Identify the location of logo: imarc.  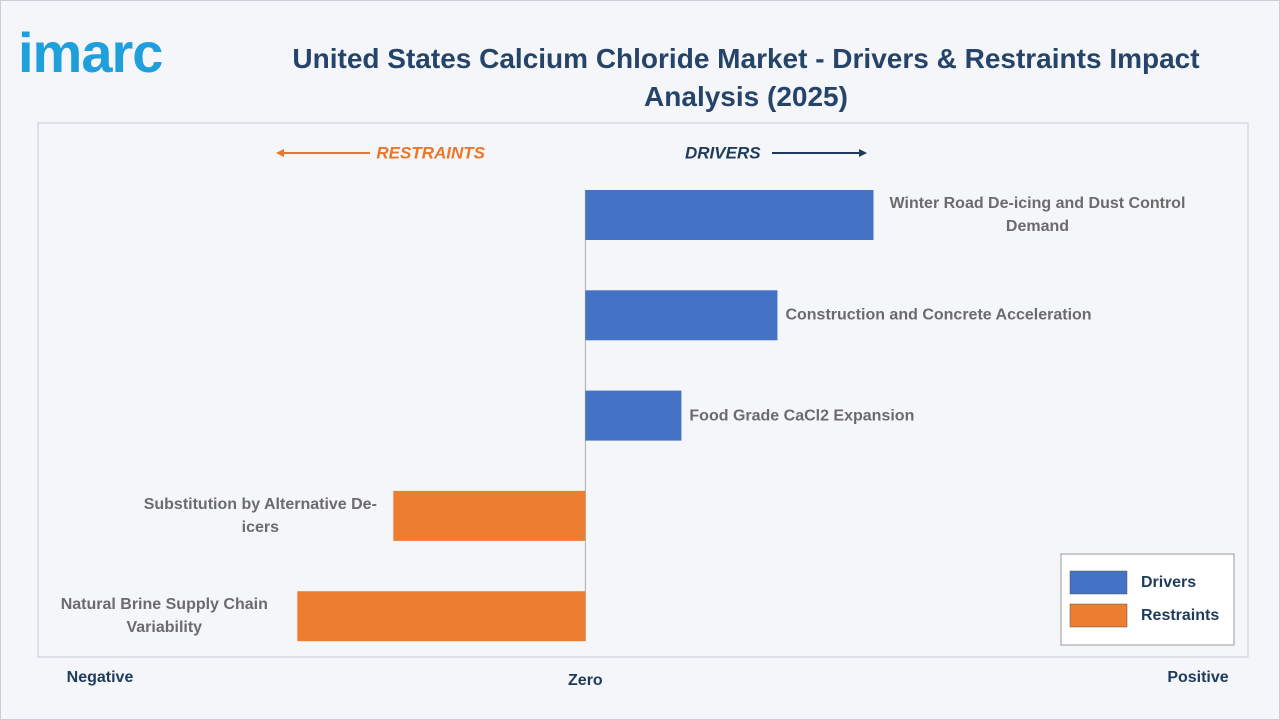
(90, 52).